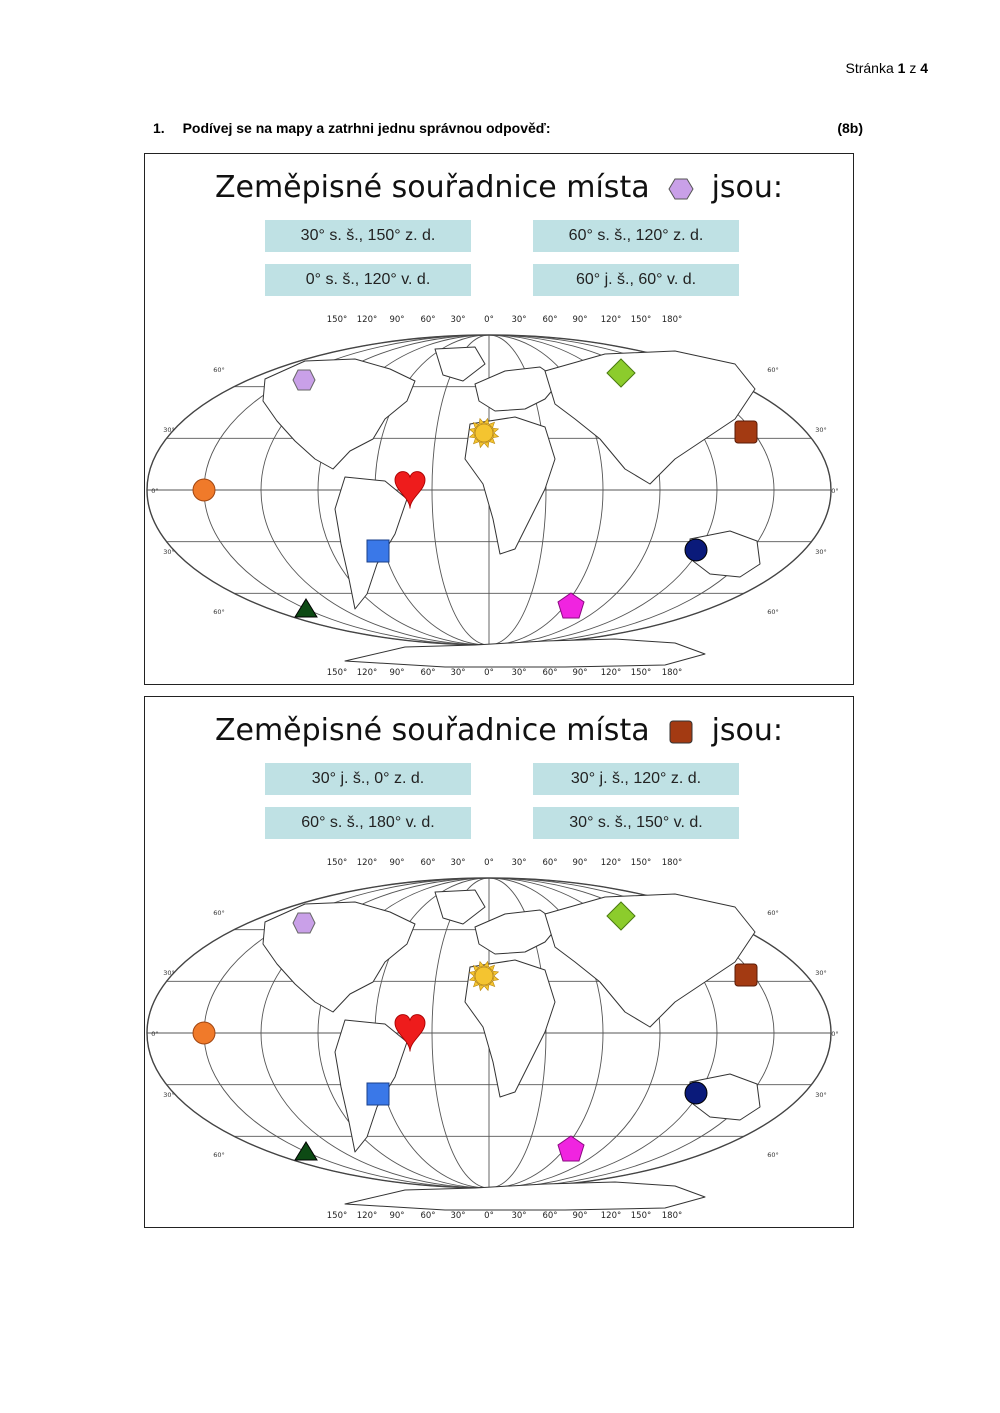 The height and width of the screenshot is (1413, 1000). I want to click on question-number: 1., so click(159, 128).